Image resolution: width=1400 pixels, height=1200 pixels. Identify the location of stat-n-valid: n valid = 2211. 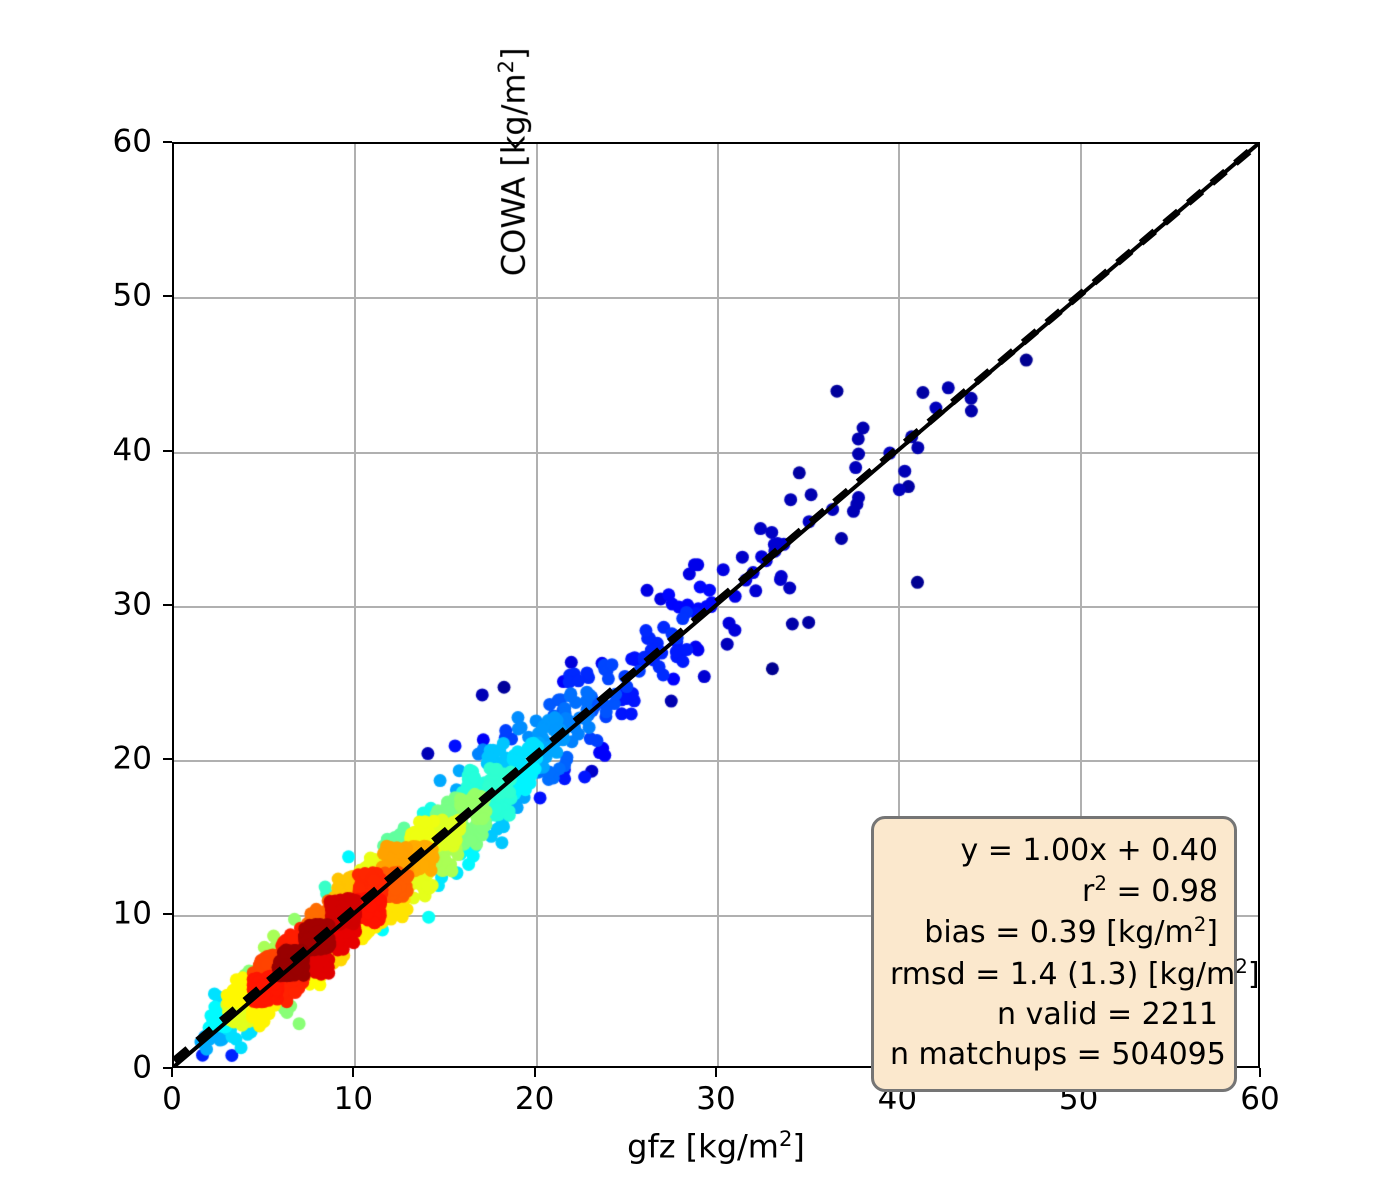
(1107, 1014).